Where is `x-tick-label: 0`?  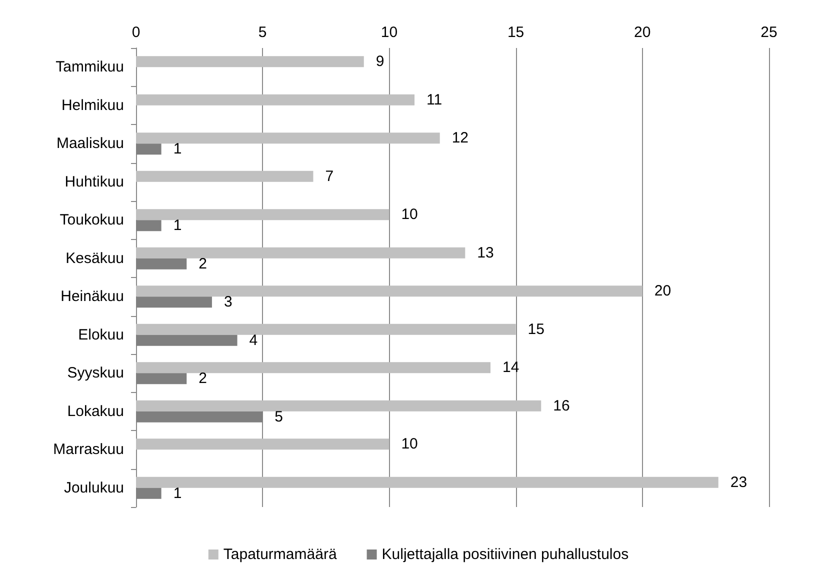 x-tick-label: 0 is located at coordinates (136, 32).